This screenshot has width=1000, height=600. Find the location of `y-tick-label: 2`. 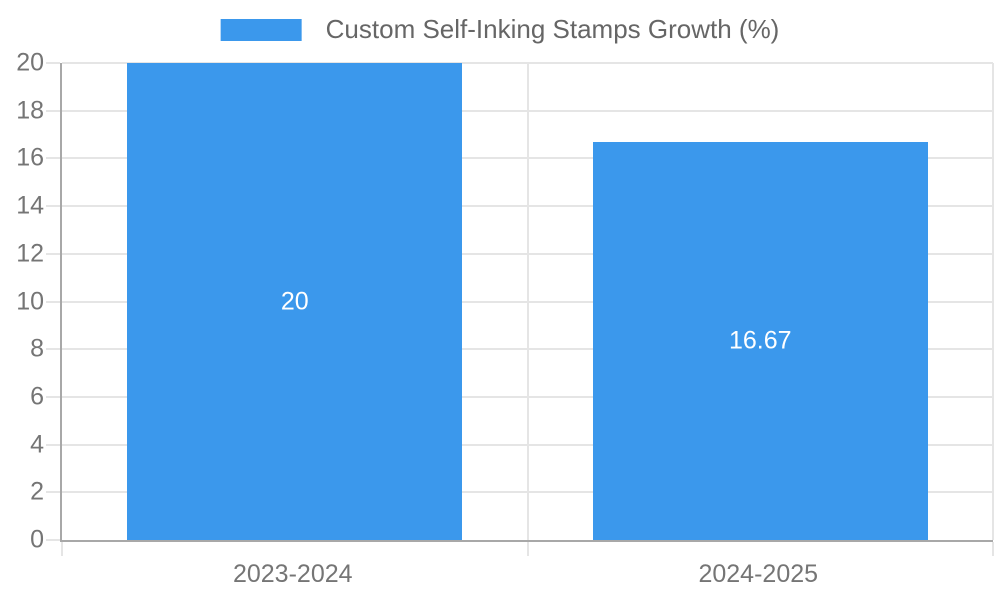

y-tick-label: 2 is located at coordinates (37, 491).